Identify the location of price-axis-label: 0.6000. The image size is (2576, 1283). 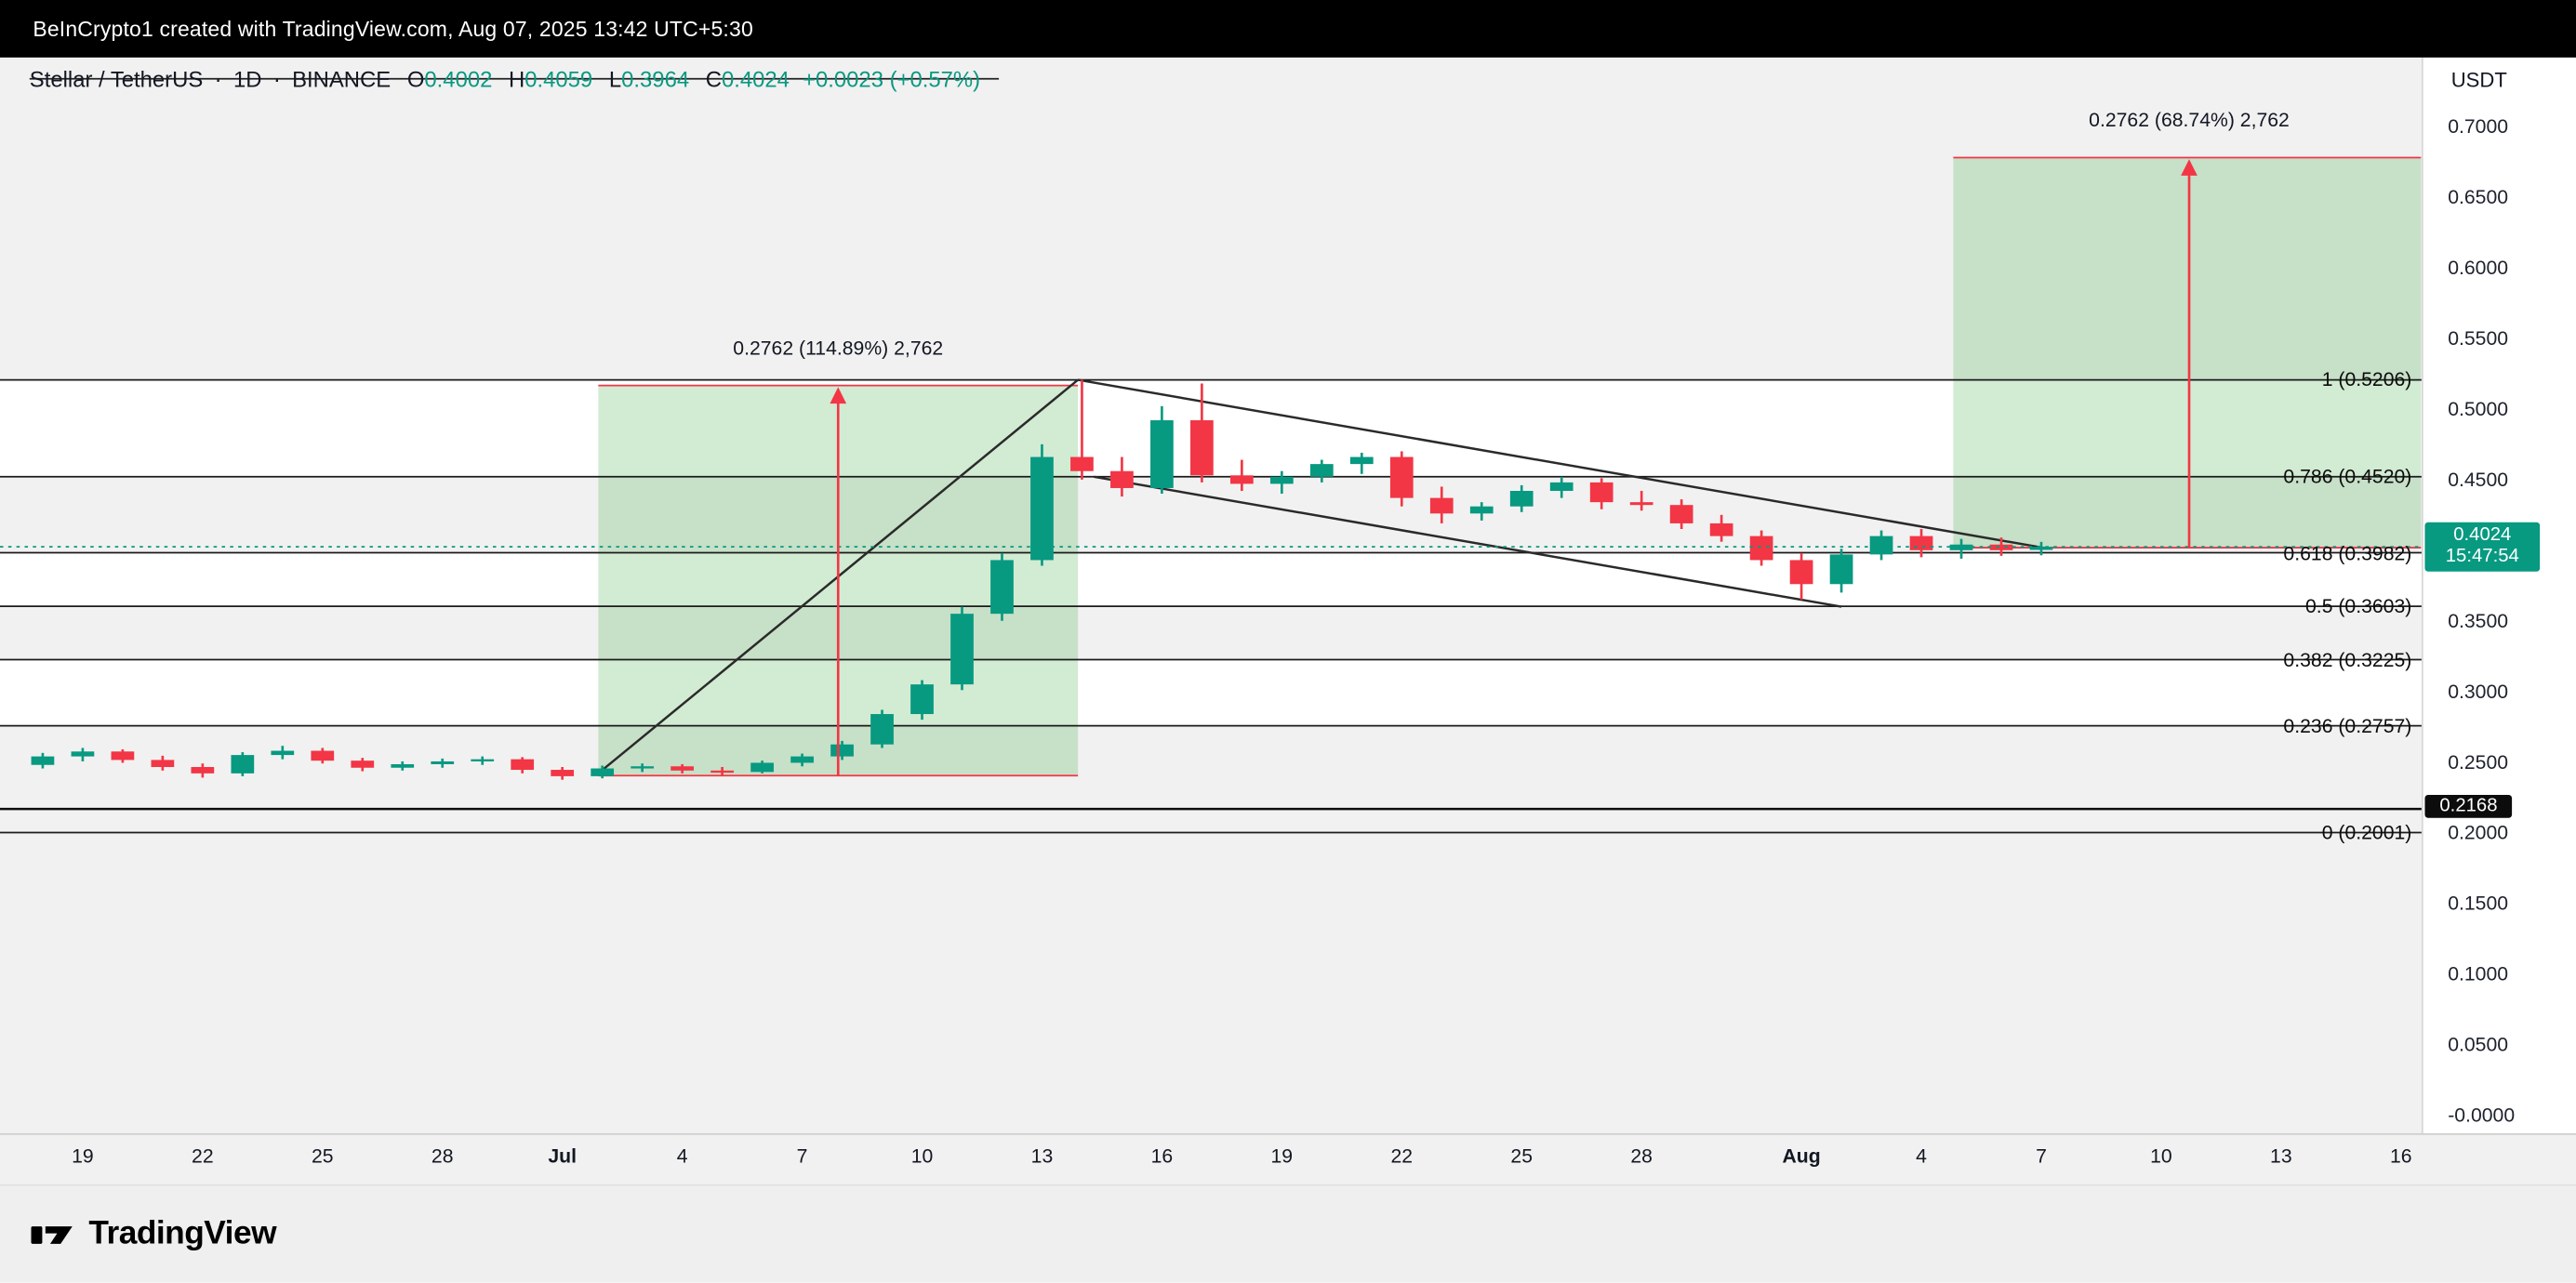
(2478, 268).